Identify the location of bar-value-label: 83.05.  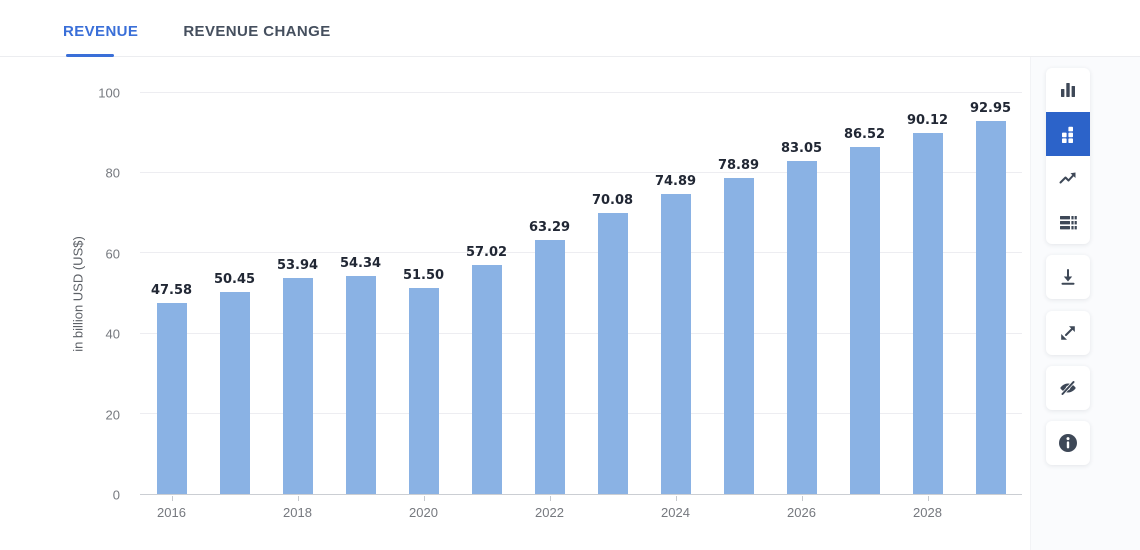
(801, 148).